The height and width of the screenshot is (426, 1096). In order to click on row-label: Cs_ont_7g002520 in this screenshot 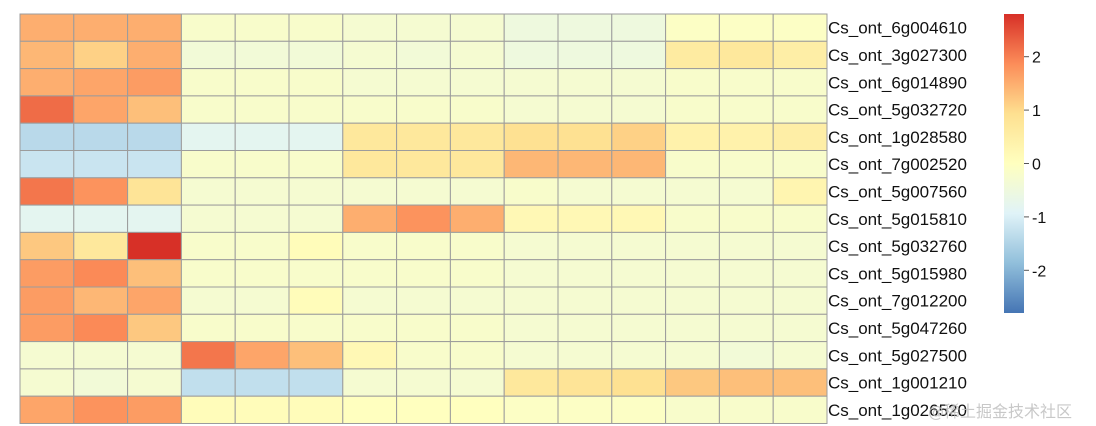, I will do `click(897, 164)`.